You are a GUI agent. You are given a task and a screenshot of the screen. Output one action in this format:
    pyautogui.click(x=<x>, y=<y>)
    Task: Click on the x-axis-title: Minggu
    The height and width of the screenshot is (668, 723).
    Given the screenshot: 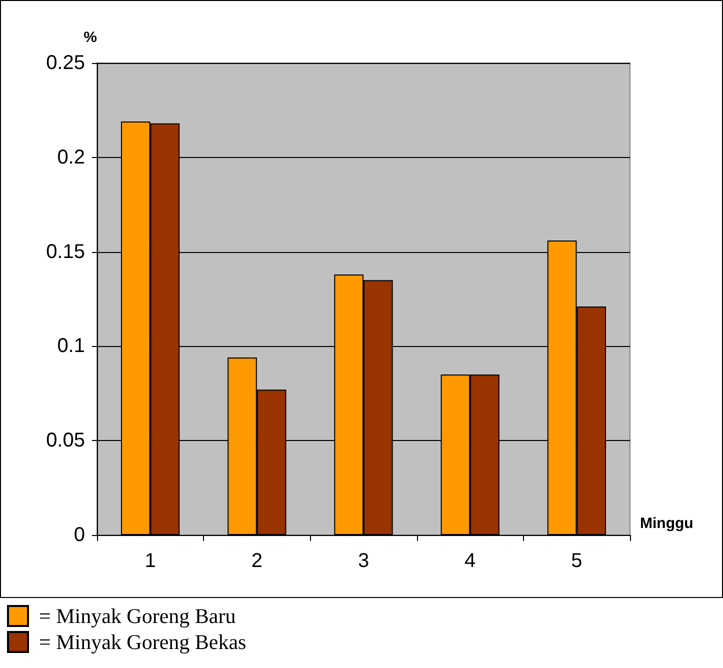 What is the action you would take?
    pyautogui.click(x=667, y=523)
    